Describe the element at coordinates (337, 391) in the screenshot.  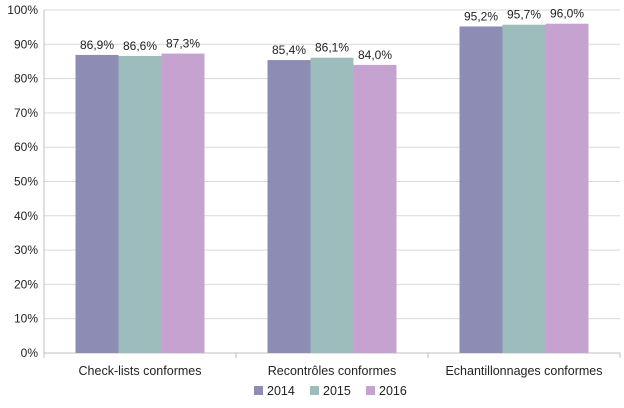
I see `legend-label-2015: 2015` at that location.